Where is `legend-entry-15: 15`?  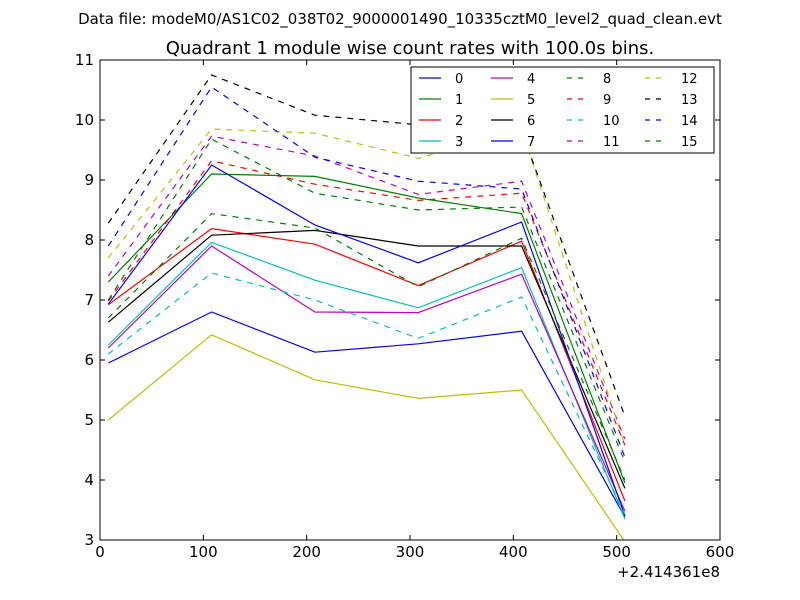 legend-entry-15: 15 is located at coordinates (671, 142).